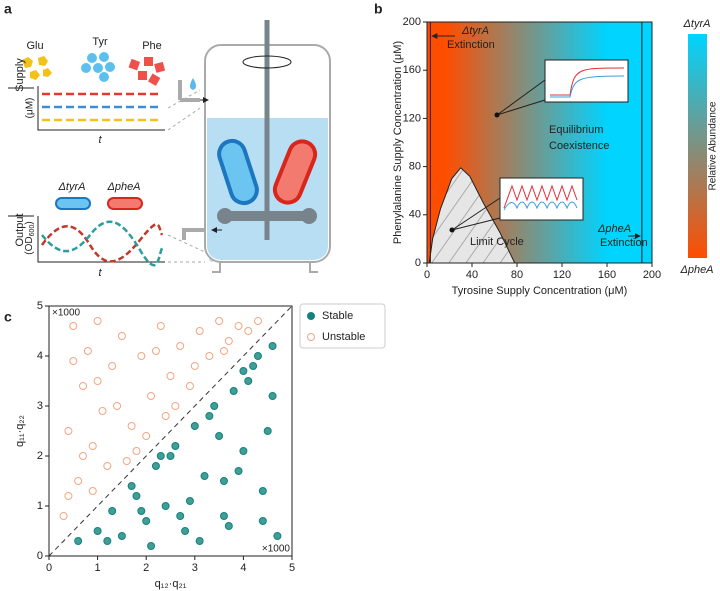 Image resolution: width=720 pixels, height=591 pixels. Describe the element at coordinates (32, 231) in the screenshot. I see `unit-sub: 600` at that location.